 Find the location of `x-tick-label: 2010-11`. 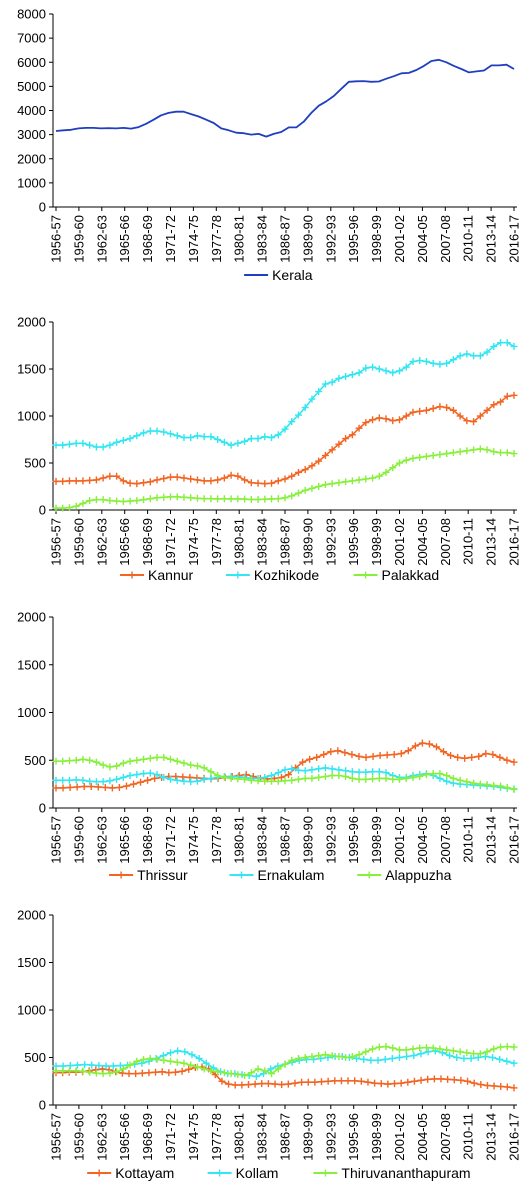

x-tick-label: 2010-11 is located at coordinates (468, 541).